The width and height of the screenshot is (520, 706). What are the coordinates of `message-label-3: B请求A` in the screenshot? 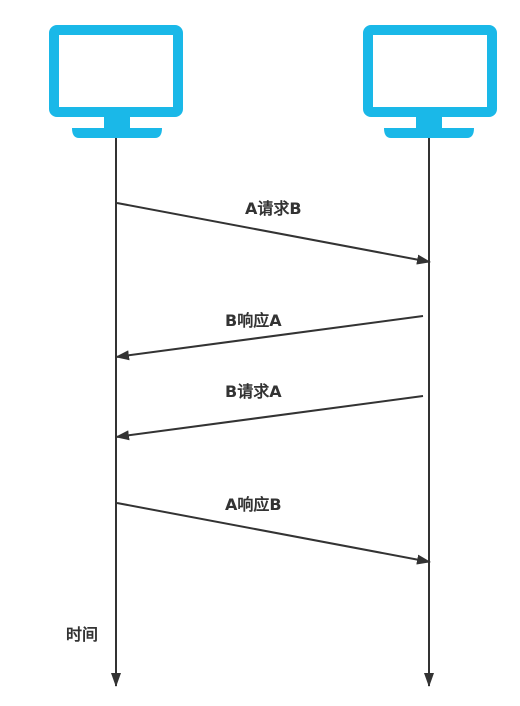 It's located at (253, 391).